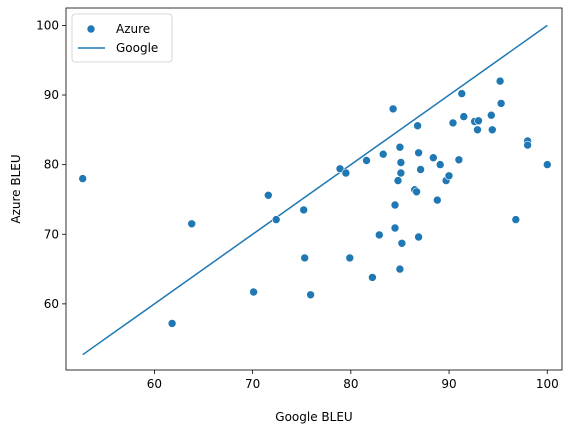  I want to click on legend-label-azure: Azure, so click(133, 29).